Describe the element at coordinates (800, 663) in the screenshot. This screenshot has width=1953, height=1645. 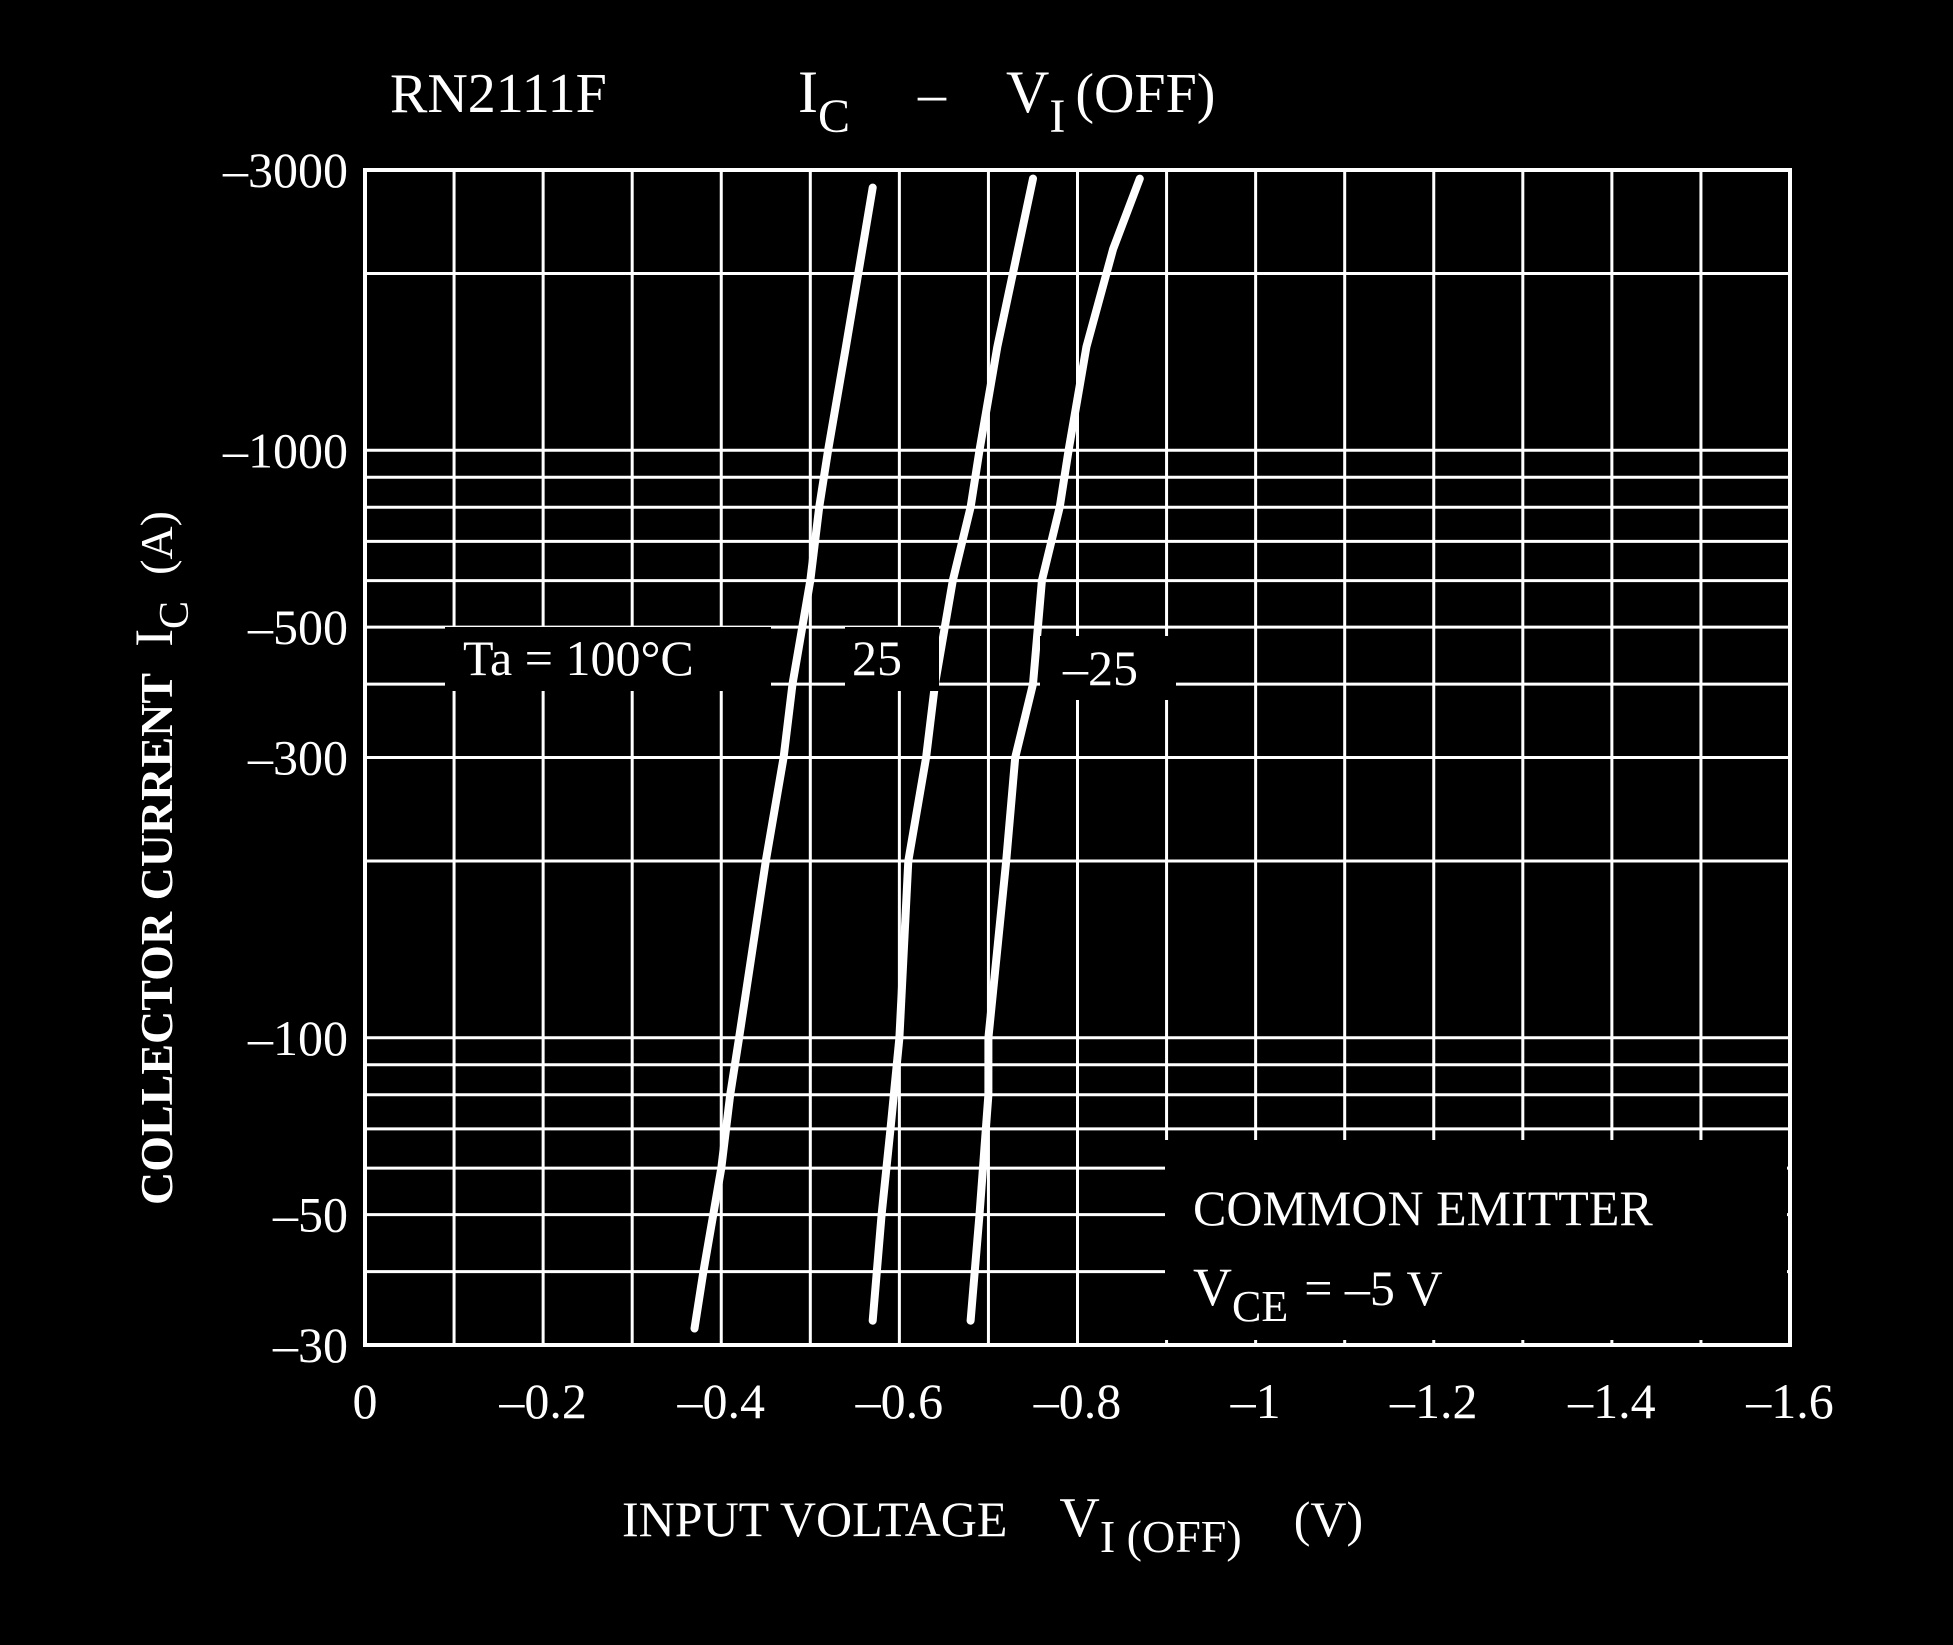
I see `series-labels: Ta = 100°C 25 –25` at that location.